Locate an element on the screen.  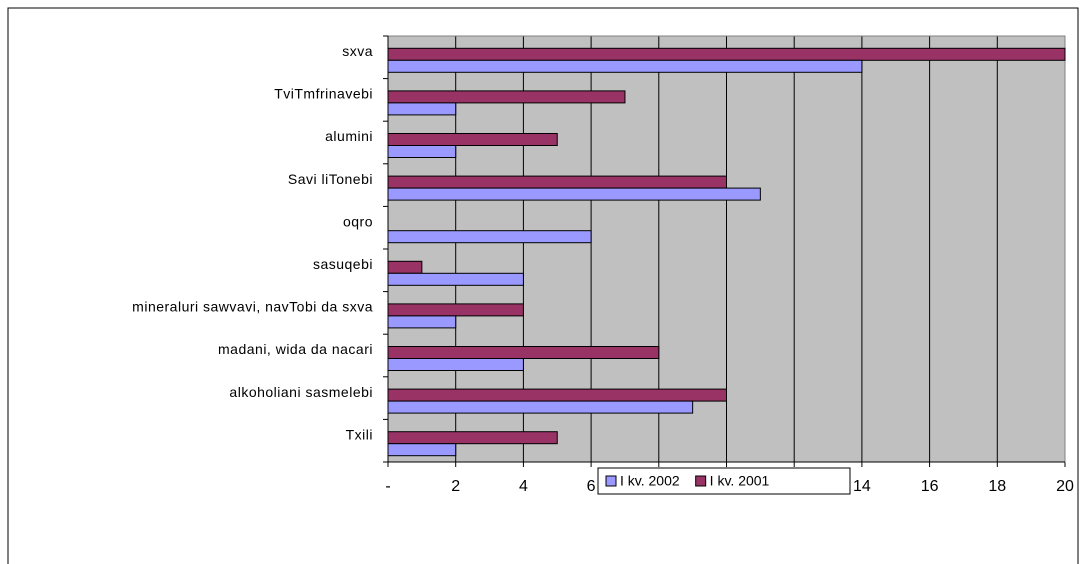
y-tick-label: mineraluri sawvavi, navTobi da sxva is located at coordinates (252, 307).